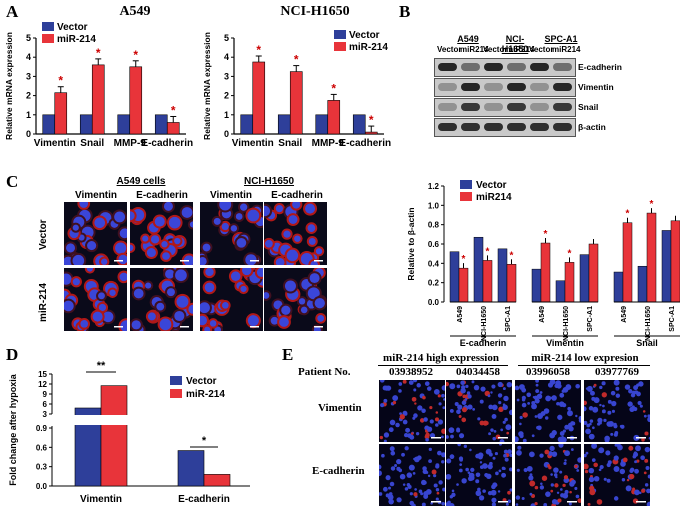 The width and height of the screenshot is (680, 516). What do you see at coordinates (434, 283) in the screenshot?
I see `y-tick-label: 0.2` at bounding box center [434, 283].